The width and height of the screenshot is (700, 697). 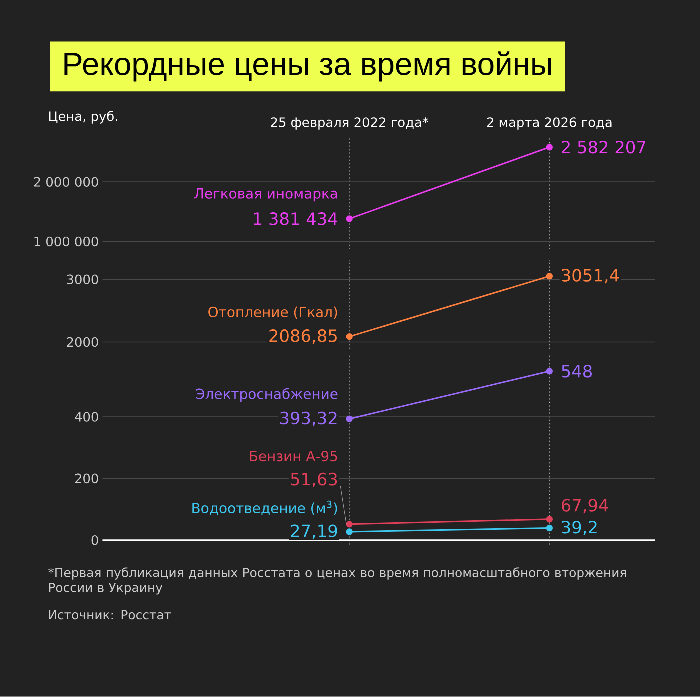 I want to click on y-tick-label: 200, so click(x=86, y=479).